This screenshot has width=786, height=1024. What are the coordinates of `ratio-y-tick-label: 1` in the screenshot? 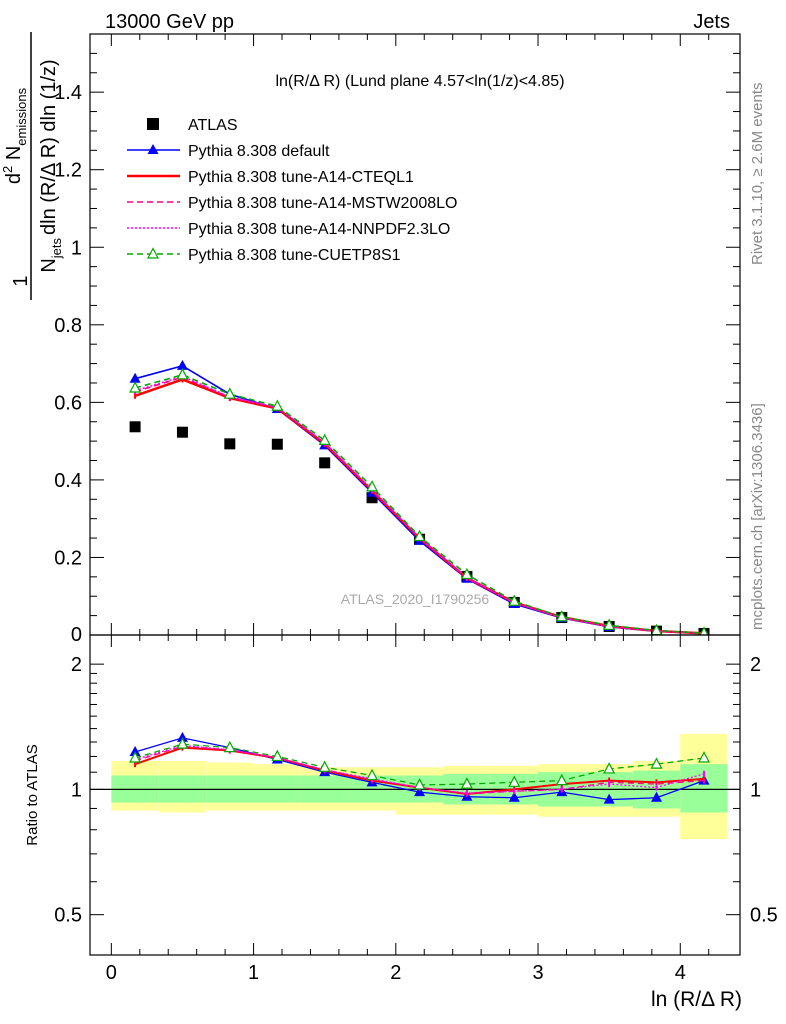 It's located at (76, 790).